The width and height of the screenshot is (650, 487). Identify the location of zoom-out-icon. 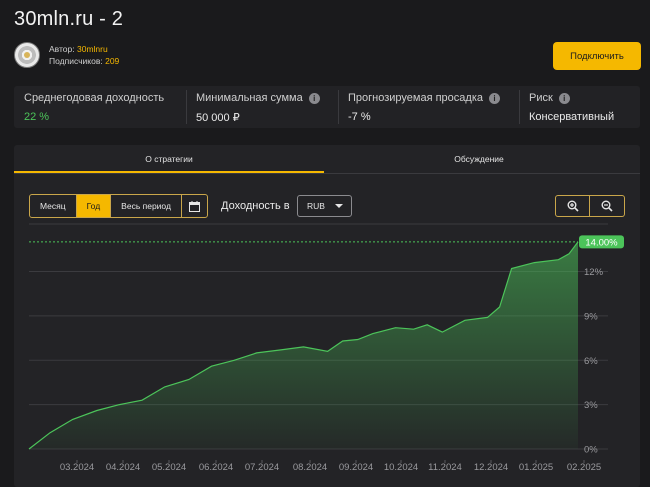
(607, 206).